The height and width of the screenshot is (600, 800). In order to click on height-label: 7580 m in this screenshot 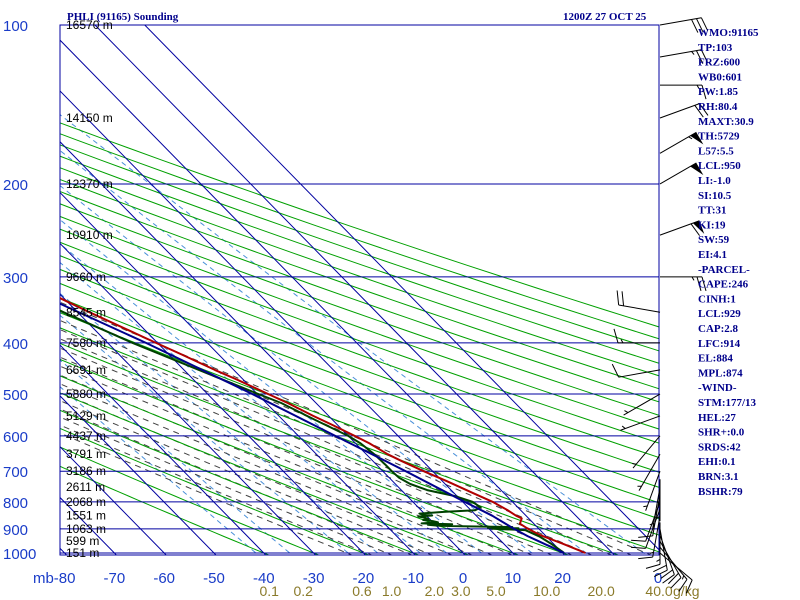, I will do `click(86, 343)`.